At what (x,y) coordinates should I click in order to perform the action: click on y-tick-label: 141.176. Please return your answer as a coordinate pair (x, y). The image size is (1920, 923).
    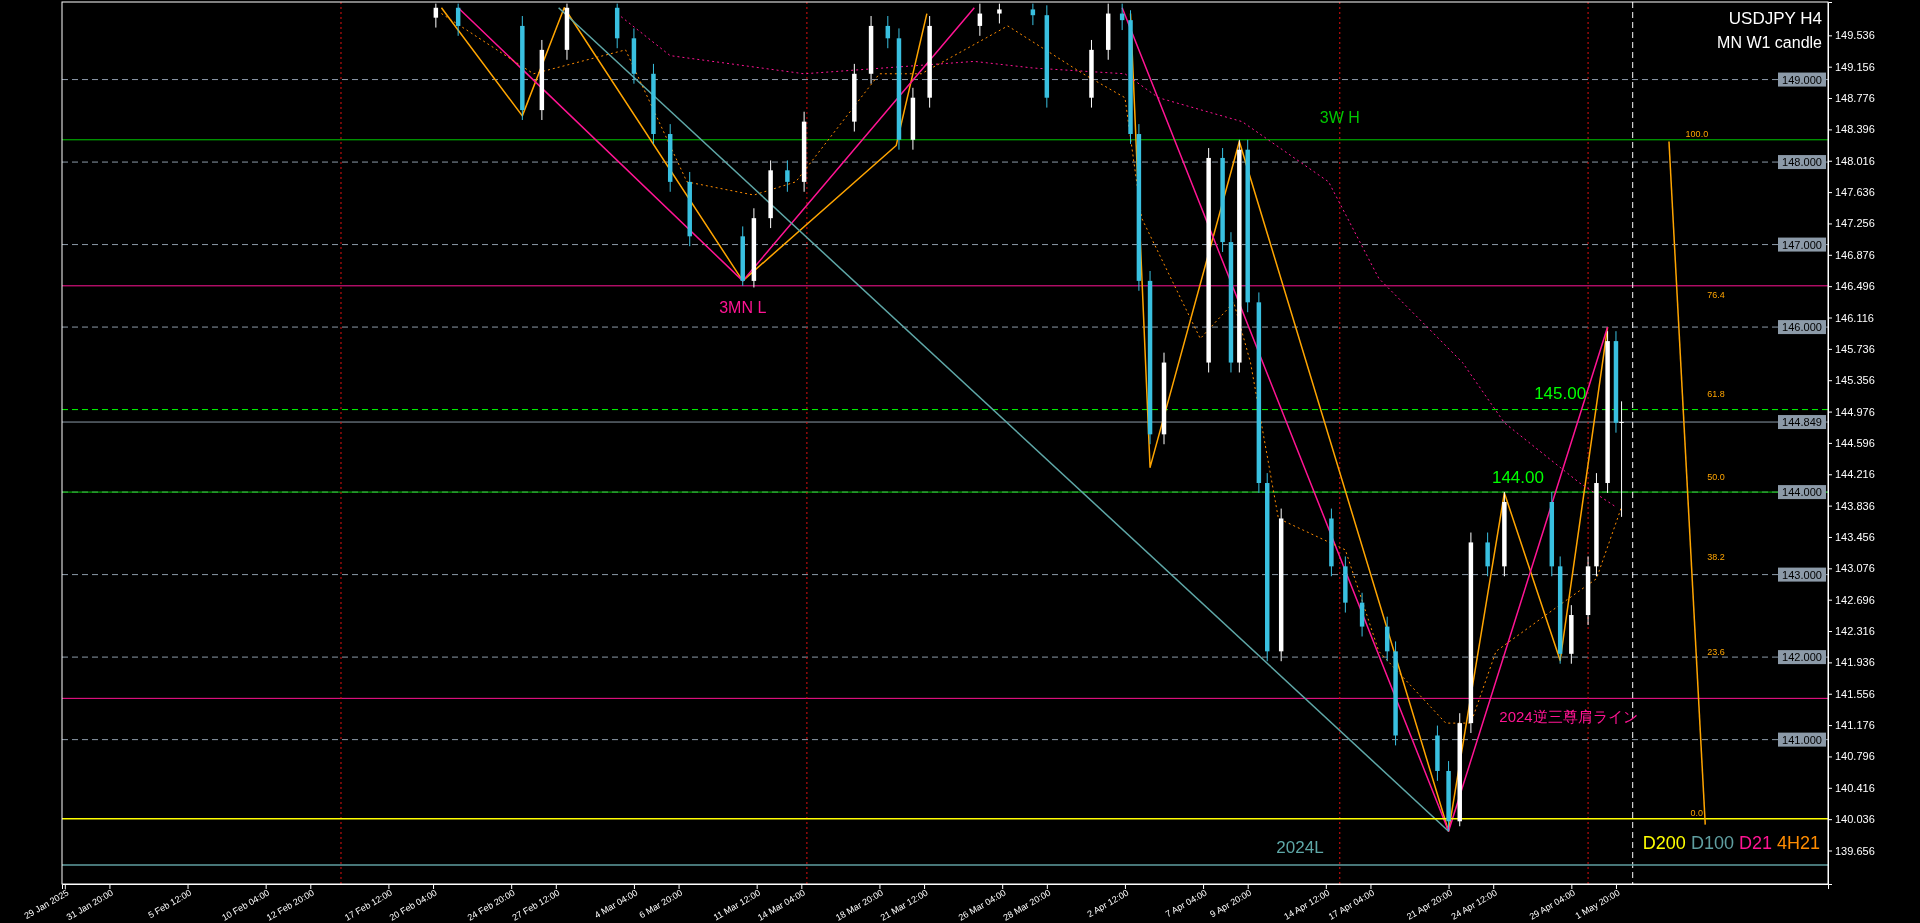
    Looking at the image, I should click on (1855, 725).